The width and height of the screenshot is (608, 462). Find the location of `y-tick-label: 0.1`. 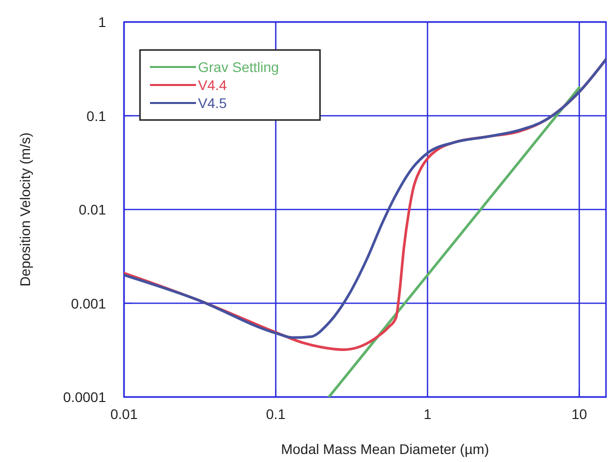

y-tick-label: 0.1 is located at coordinates (96, 116).